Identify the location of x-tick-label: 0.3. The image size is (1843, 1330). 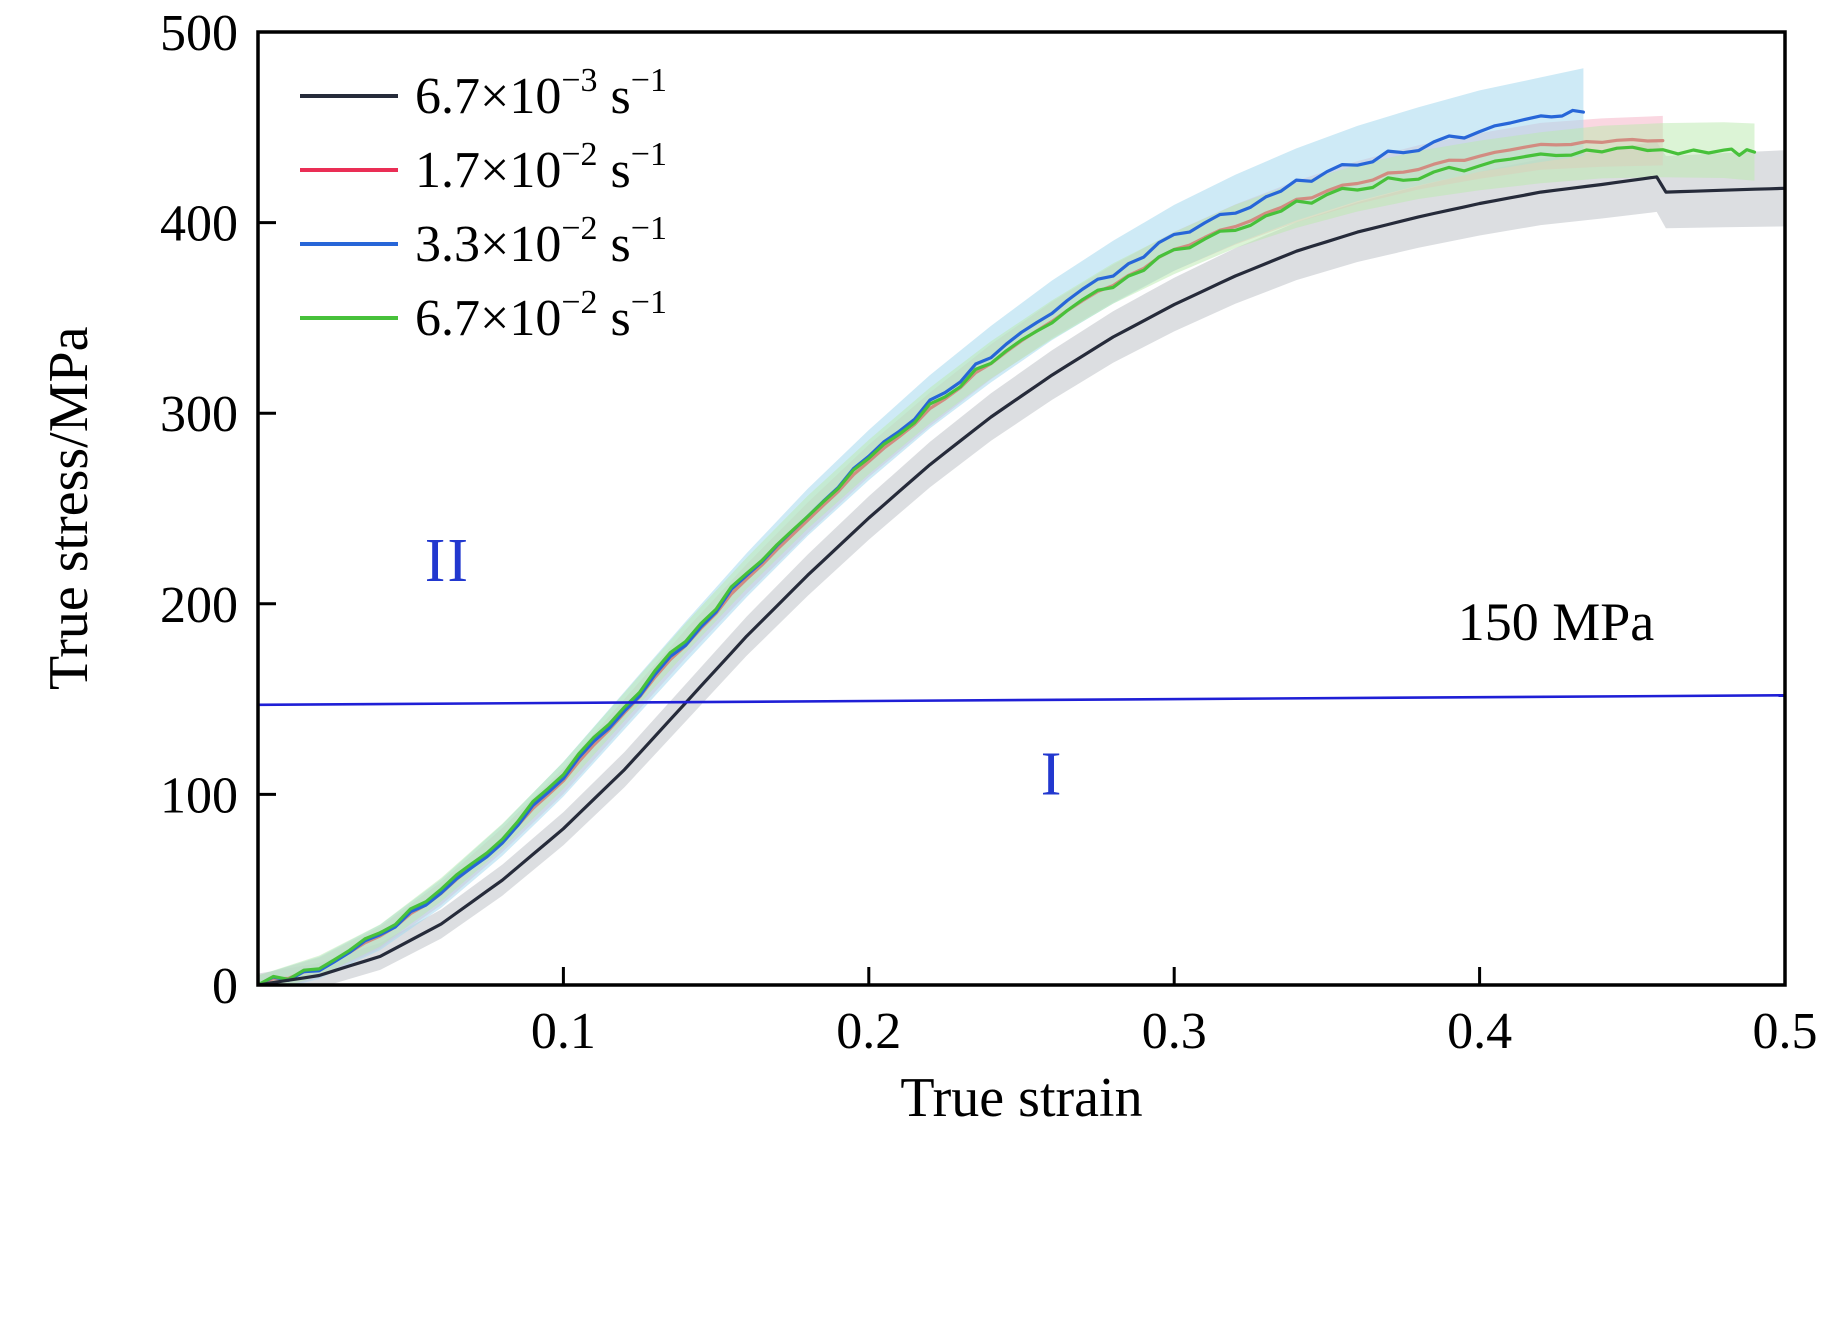
(1174, 1031).